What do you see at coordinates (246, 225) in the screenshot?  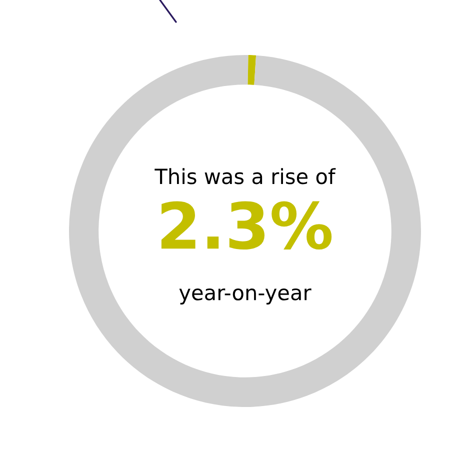 I see `text: 2.3%` at bounding box center [246, 225].